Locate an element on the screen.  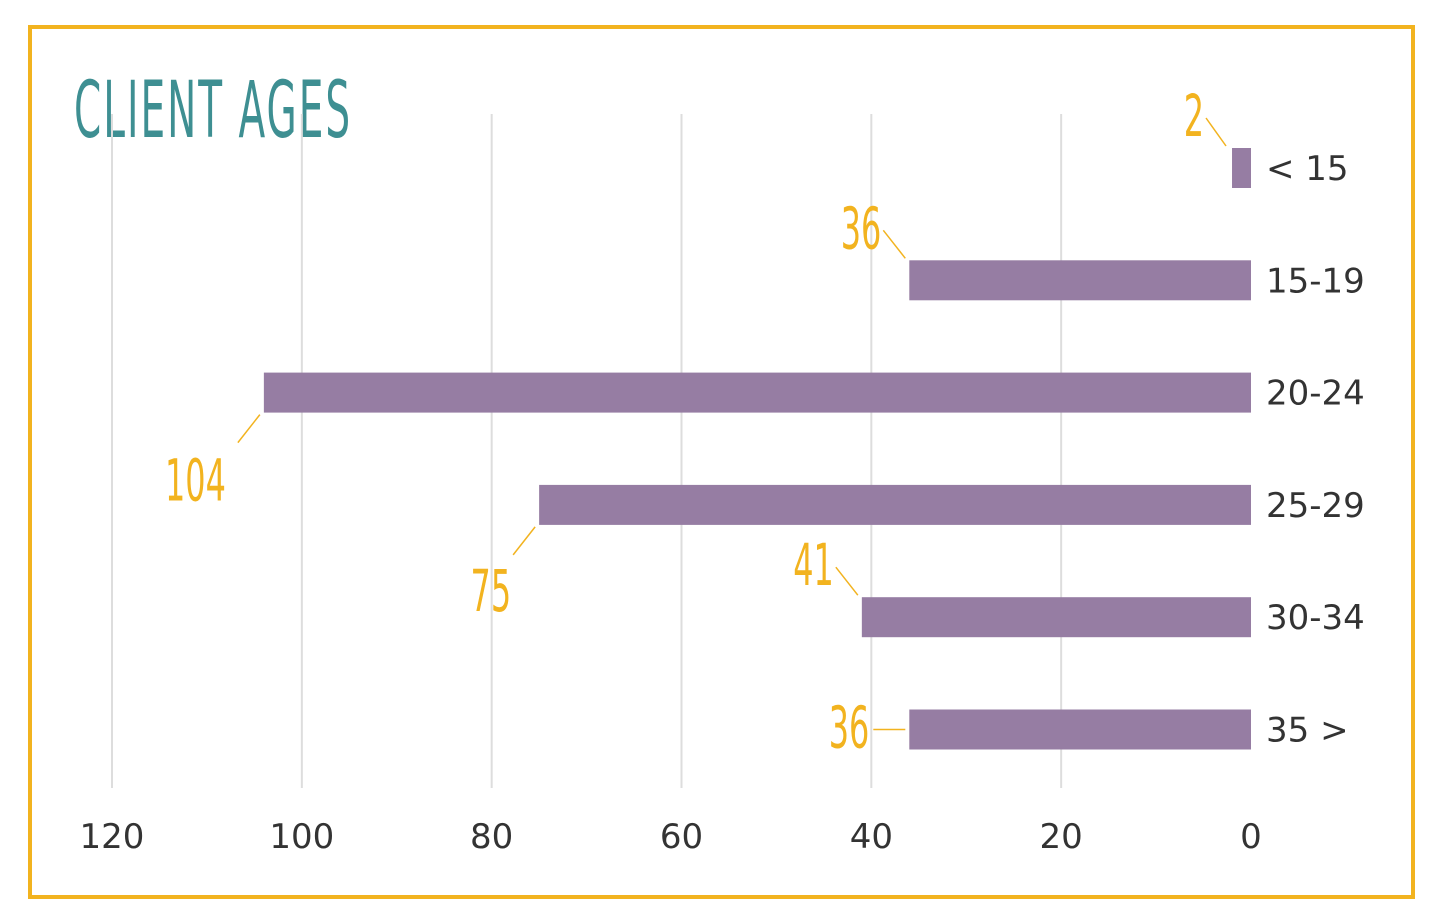
data-label: 75 is located at coordinates (491, 592).